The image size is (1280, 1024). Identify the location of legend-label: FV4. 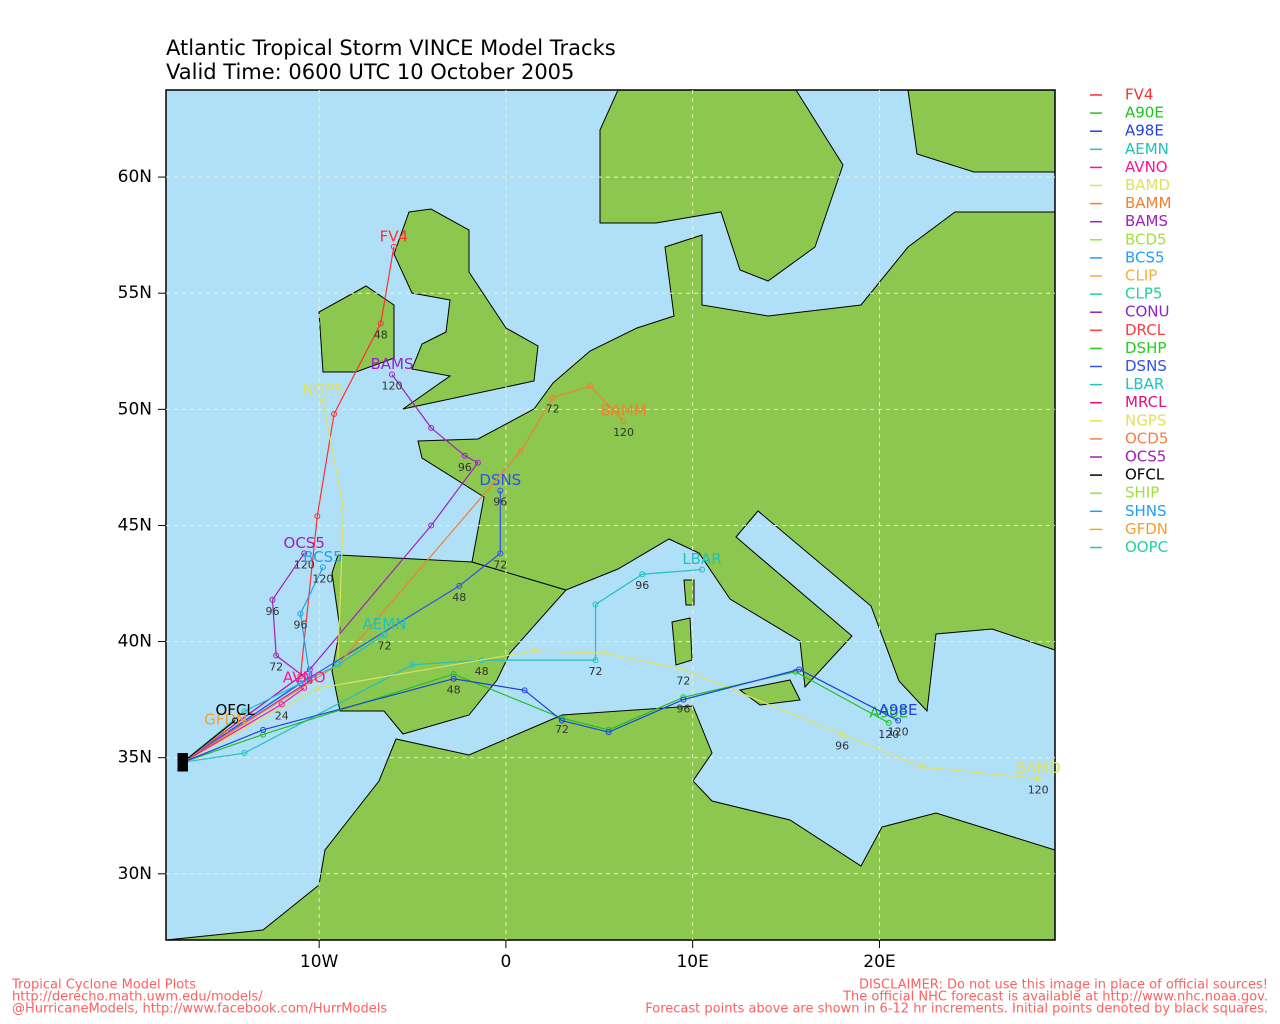
(1139, 95).